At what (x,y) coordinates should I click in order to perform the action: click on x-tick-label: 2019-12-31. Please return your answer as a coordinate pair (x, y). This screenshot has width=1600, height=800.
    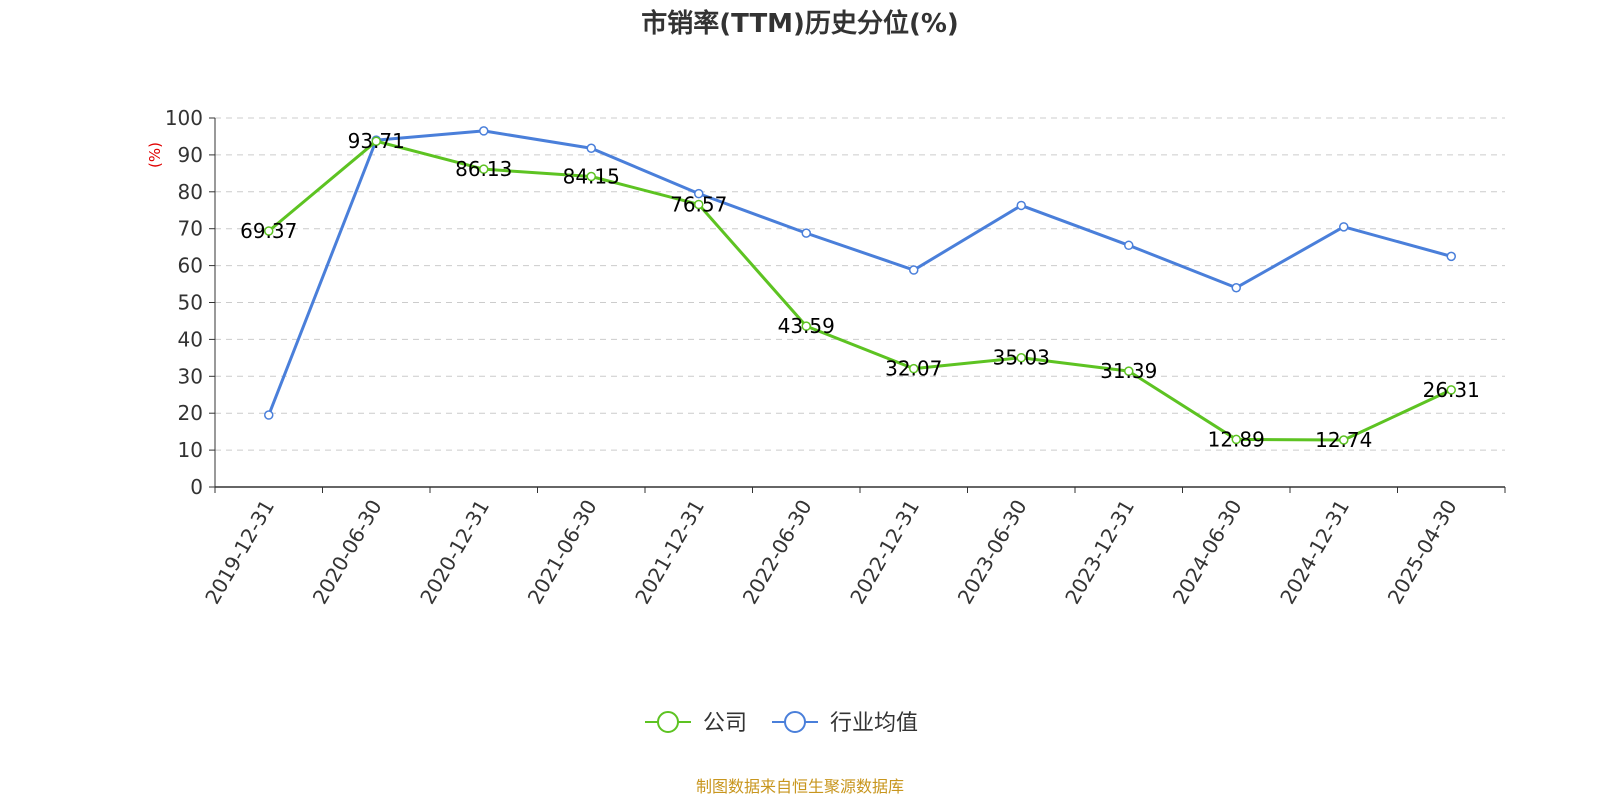
    Looking at the image, I should click on (239, 552).